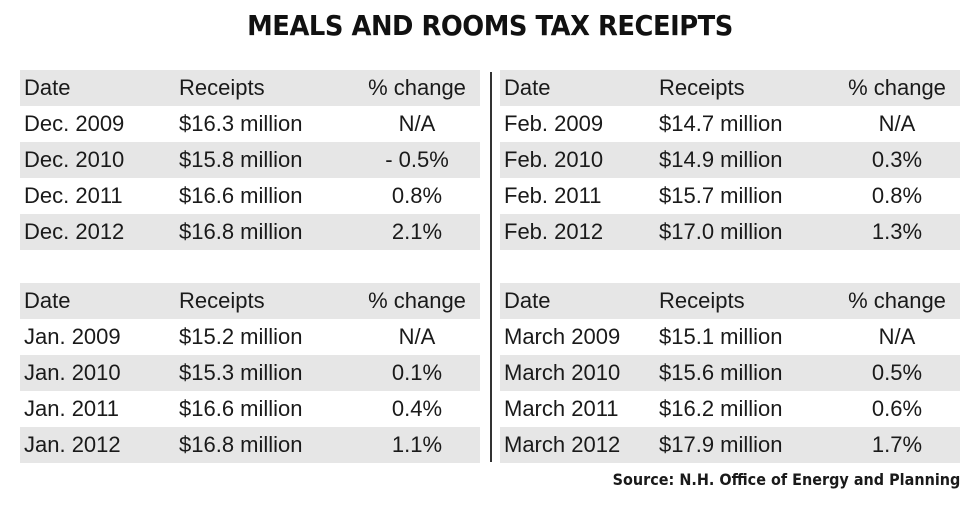  I want to click on table-row: Jan. 2012 $16.8 million 1.1%, so click(250, 445).